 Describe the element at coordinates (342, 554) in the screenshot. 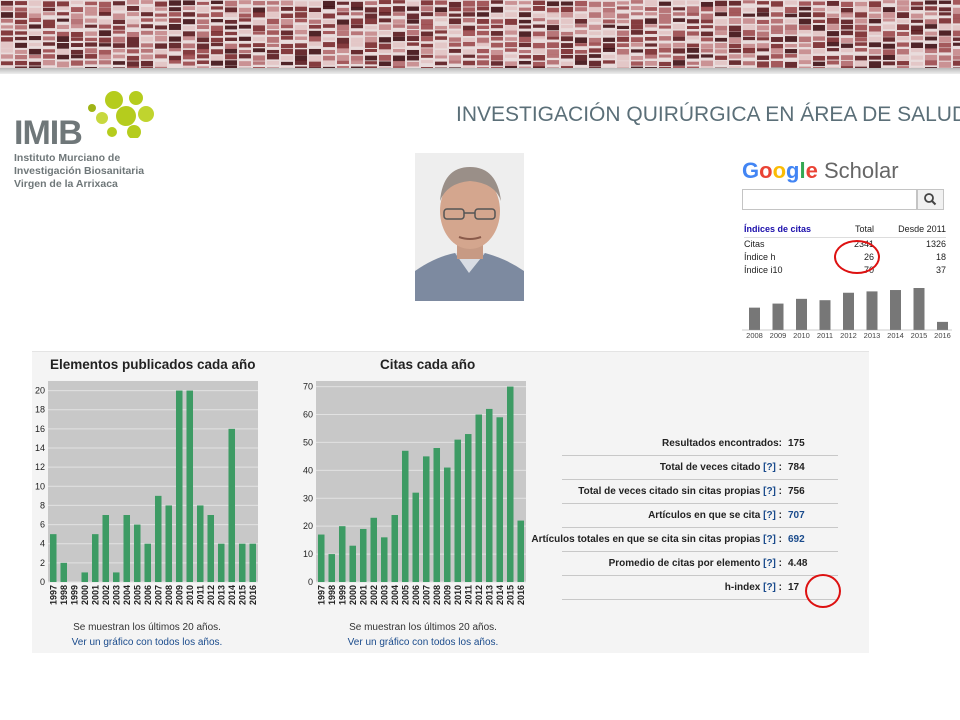

I see `bar-1999` at that location.